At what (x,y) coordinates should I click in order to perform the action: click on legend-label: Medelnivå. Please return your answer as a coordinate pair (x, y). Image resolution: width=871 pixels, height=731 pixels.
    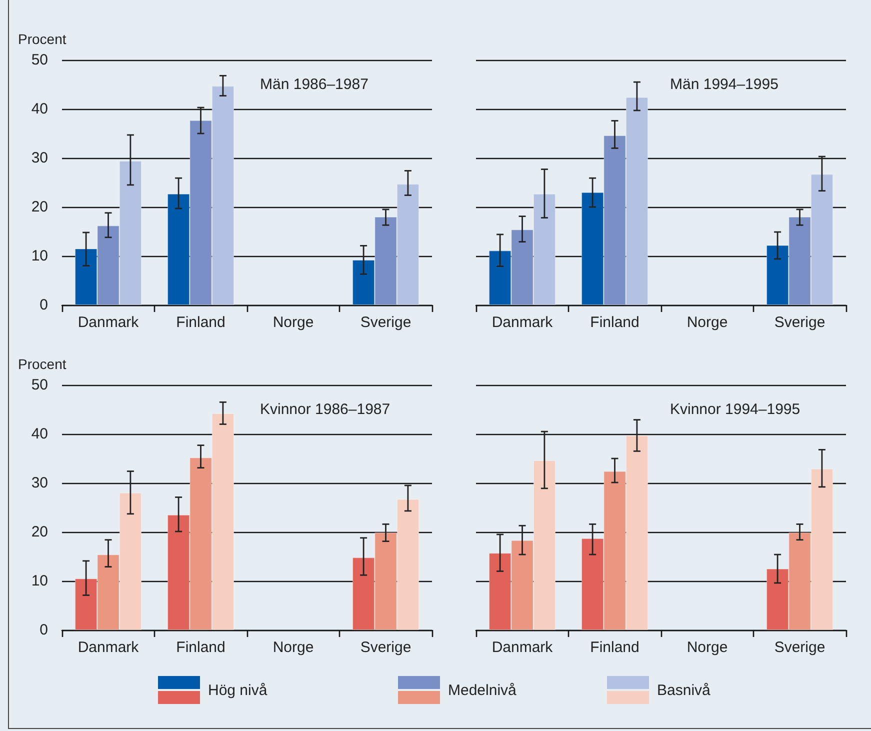
    Looking at the image, I should click on (482, 690).